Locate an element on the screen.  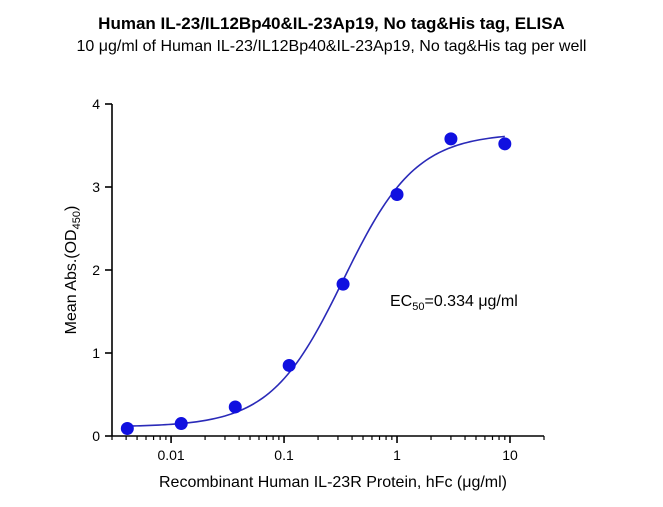
y-tick-label: 1 is located at coordinates (96, 353).